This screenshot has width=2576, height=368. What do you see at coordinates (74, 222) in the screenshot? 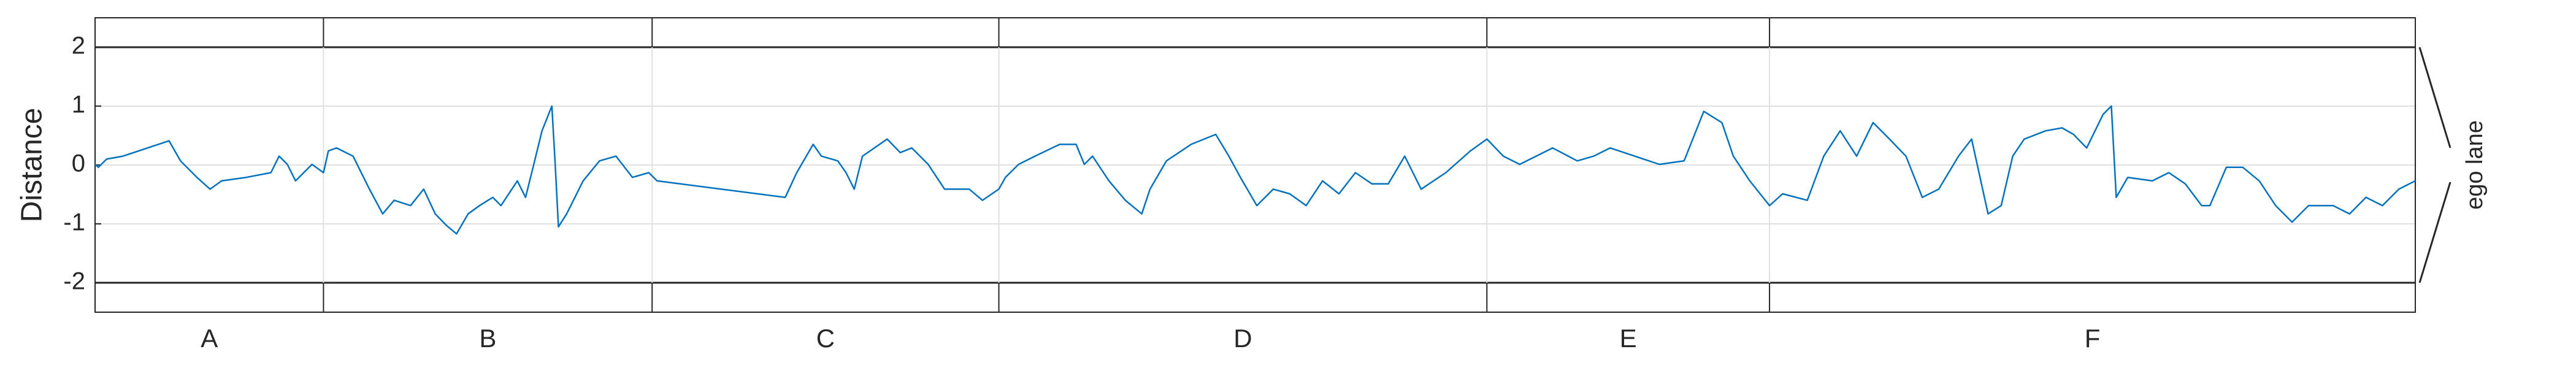
I see `y-tick-label: -1` at bounding box center [74, 222].